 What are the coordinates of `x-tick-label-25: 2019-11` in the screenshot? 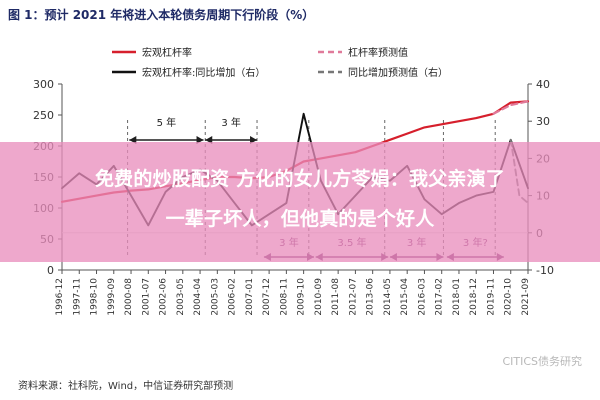 It's located at (491, 297).